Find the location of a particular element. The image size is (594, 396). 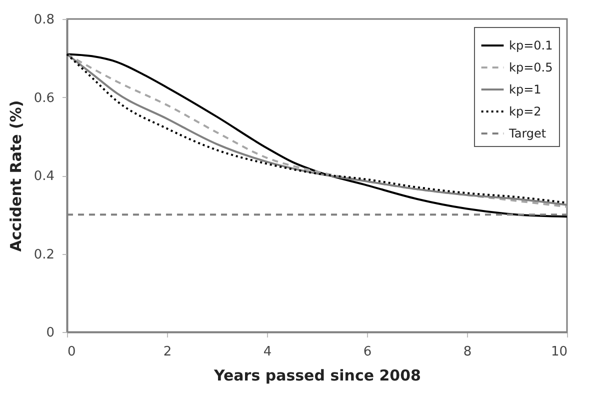

legend-label: kp=1 is located at coordinates (525, 89).